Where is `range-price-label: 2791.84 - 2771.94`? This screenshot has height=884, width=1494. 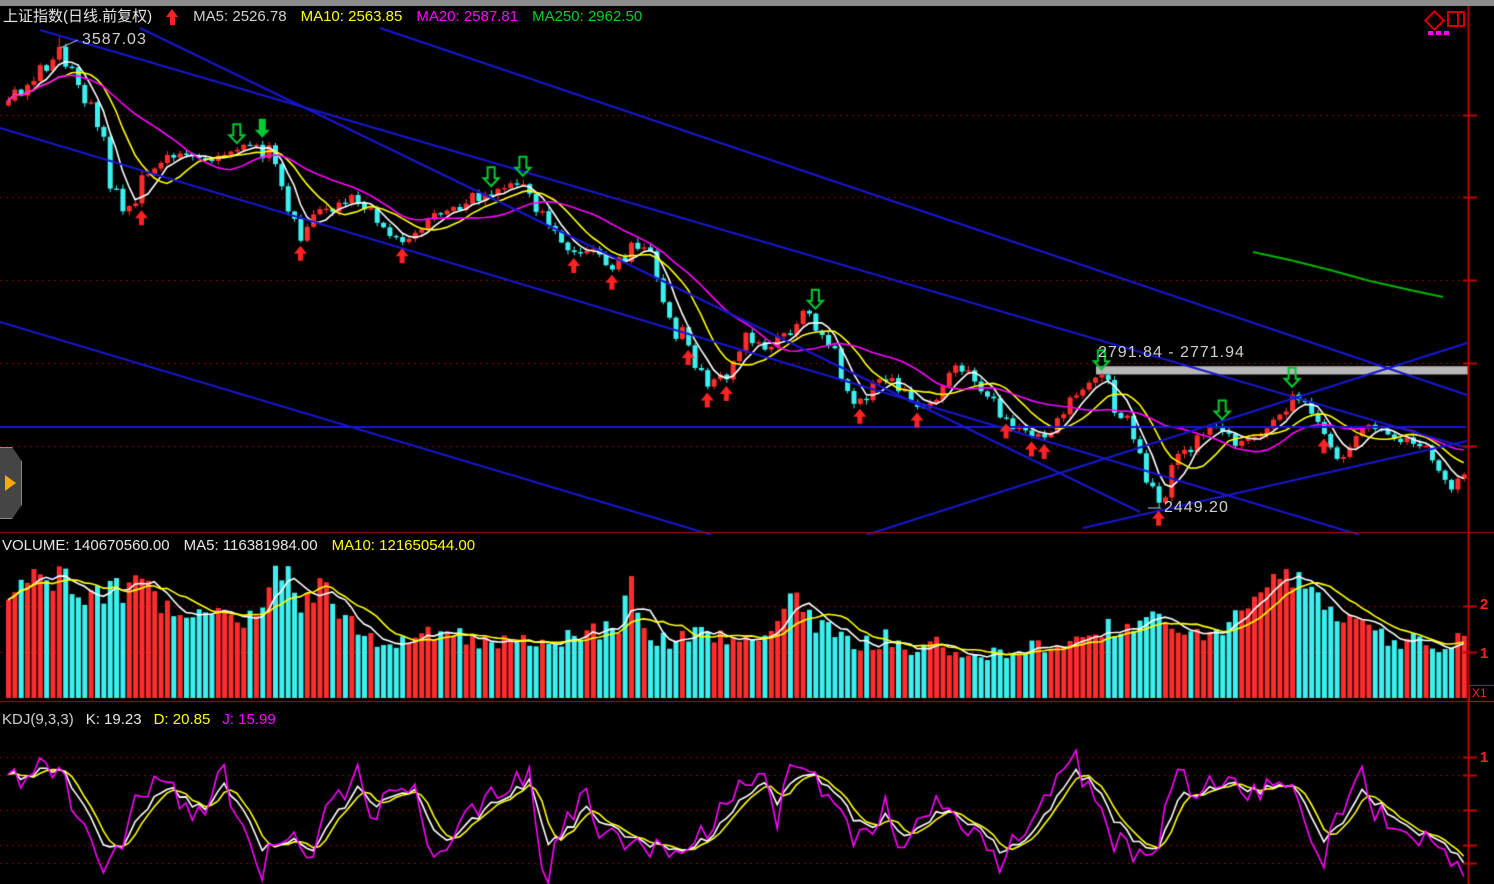
range-price-label: 2791.84 - 2771.94 is located at coordinates (1171, 352).